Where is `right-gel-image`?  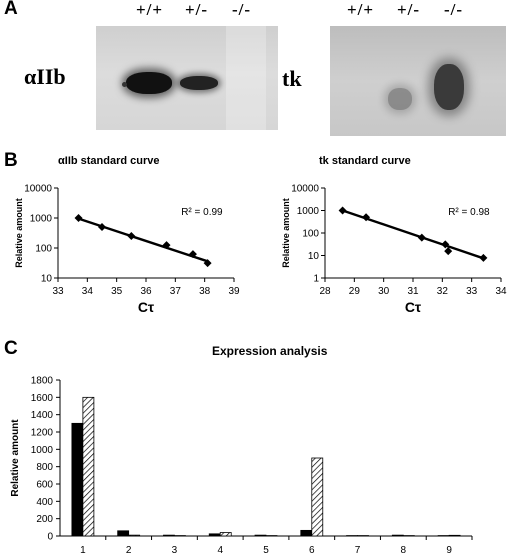 right-gel-image is located at coordinates (418, 81).